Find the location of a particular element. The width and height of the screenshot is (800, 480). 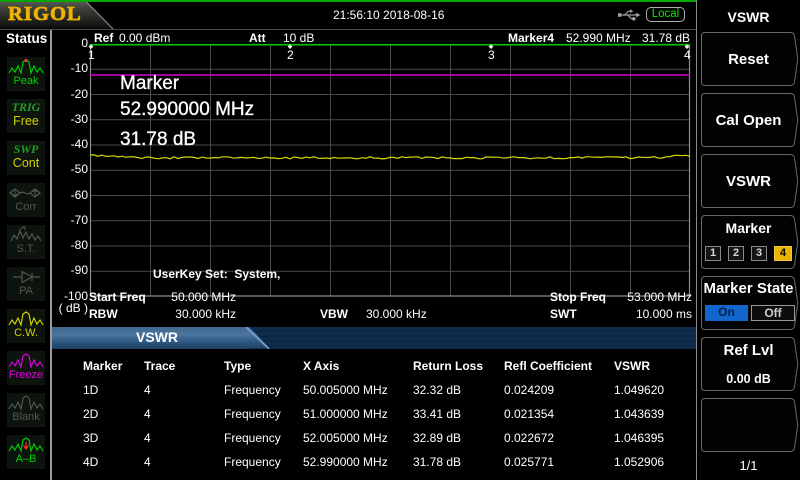

svg-text: 4 is located at coordinates (687, 55).